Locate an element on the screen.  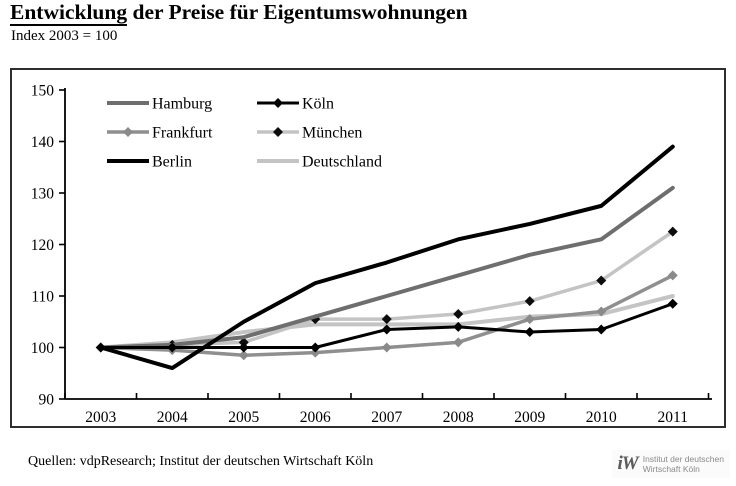
legend-label-köln: Köln is located at coordinates (318, 104).